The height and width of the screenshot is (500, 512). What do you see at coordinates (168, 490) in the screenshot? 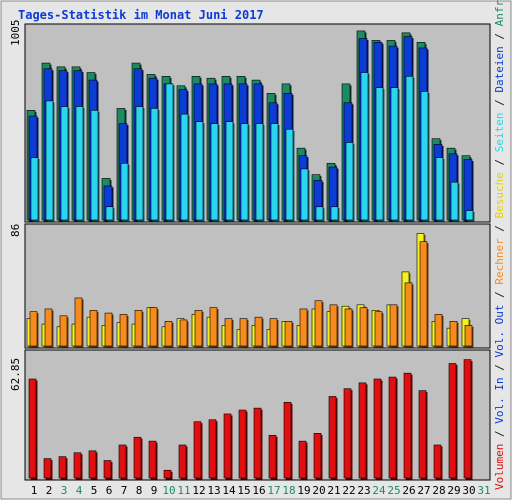
I see `x-tick-day-10: 10` at bounding box center [168, 490].